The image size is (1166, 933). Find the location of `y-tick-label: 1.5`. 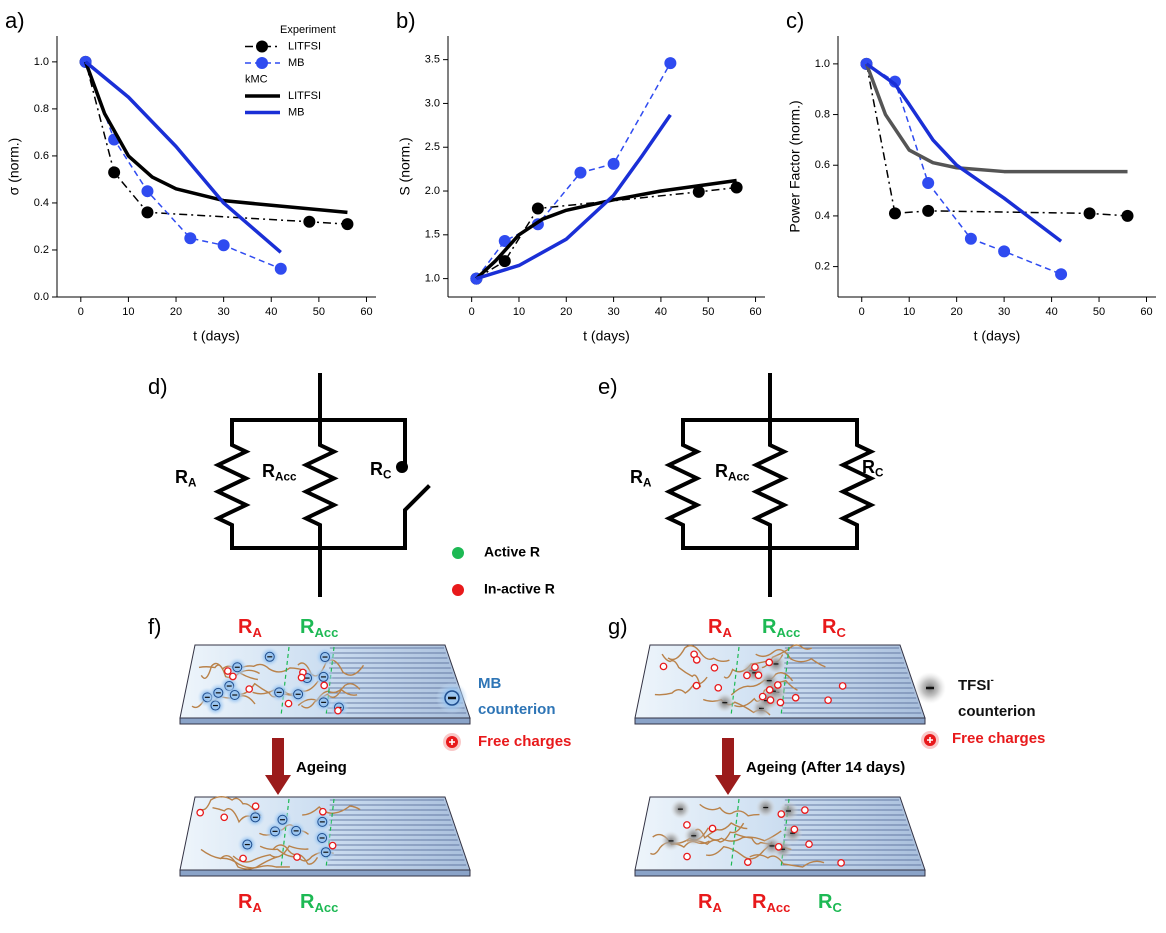

y-tick-label: 1.5 is located at coordinates (432, 235).